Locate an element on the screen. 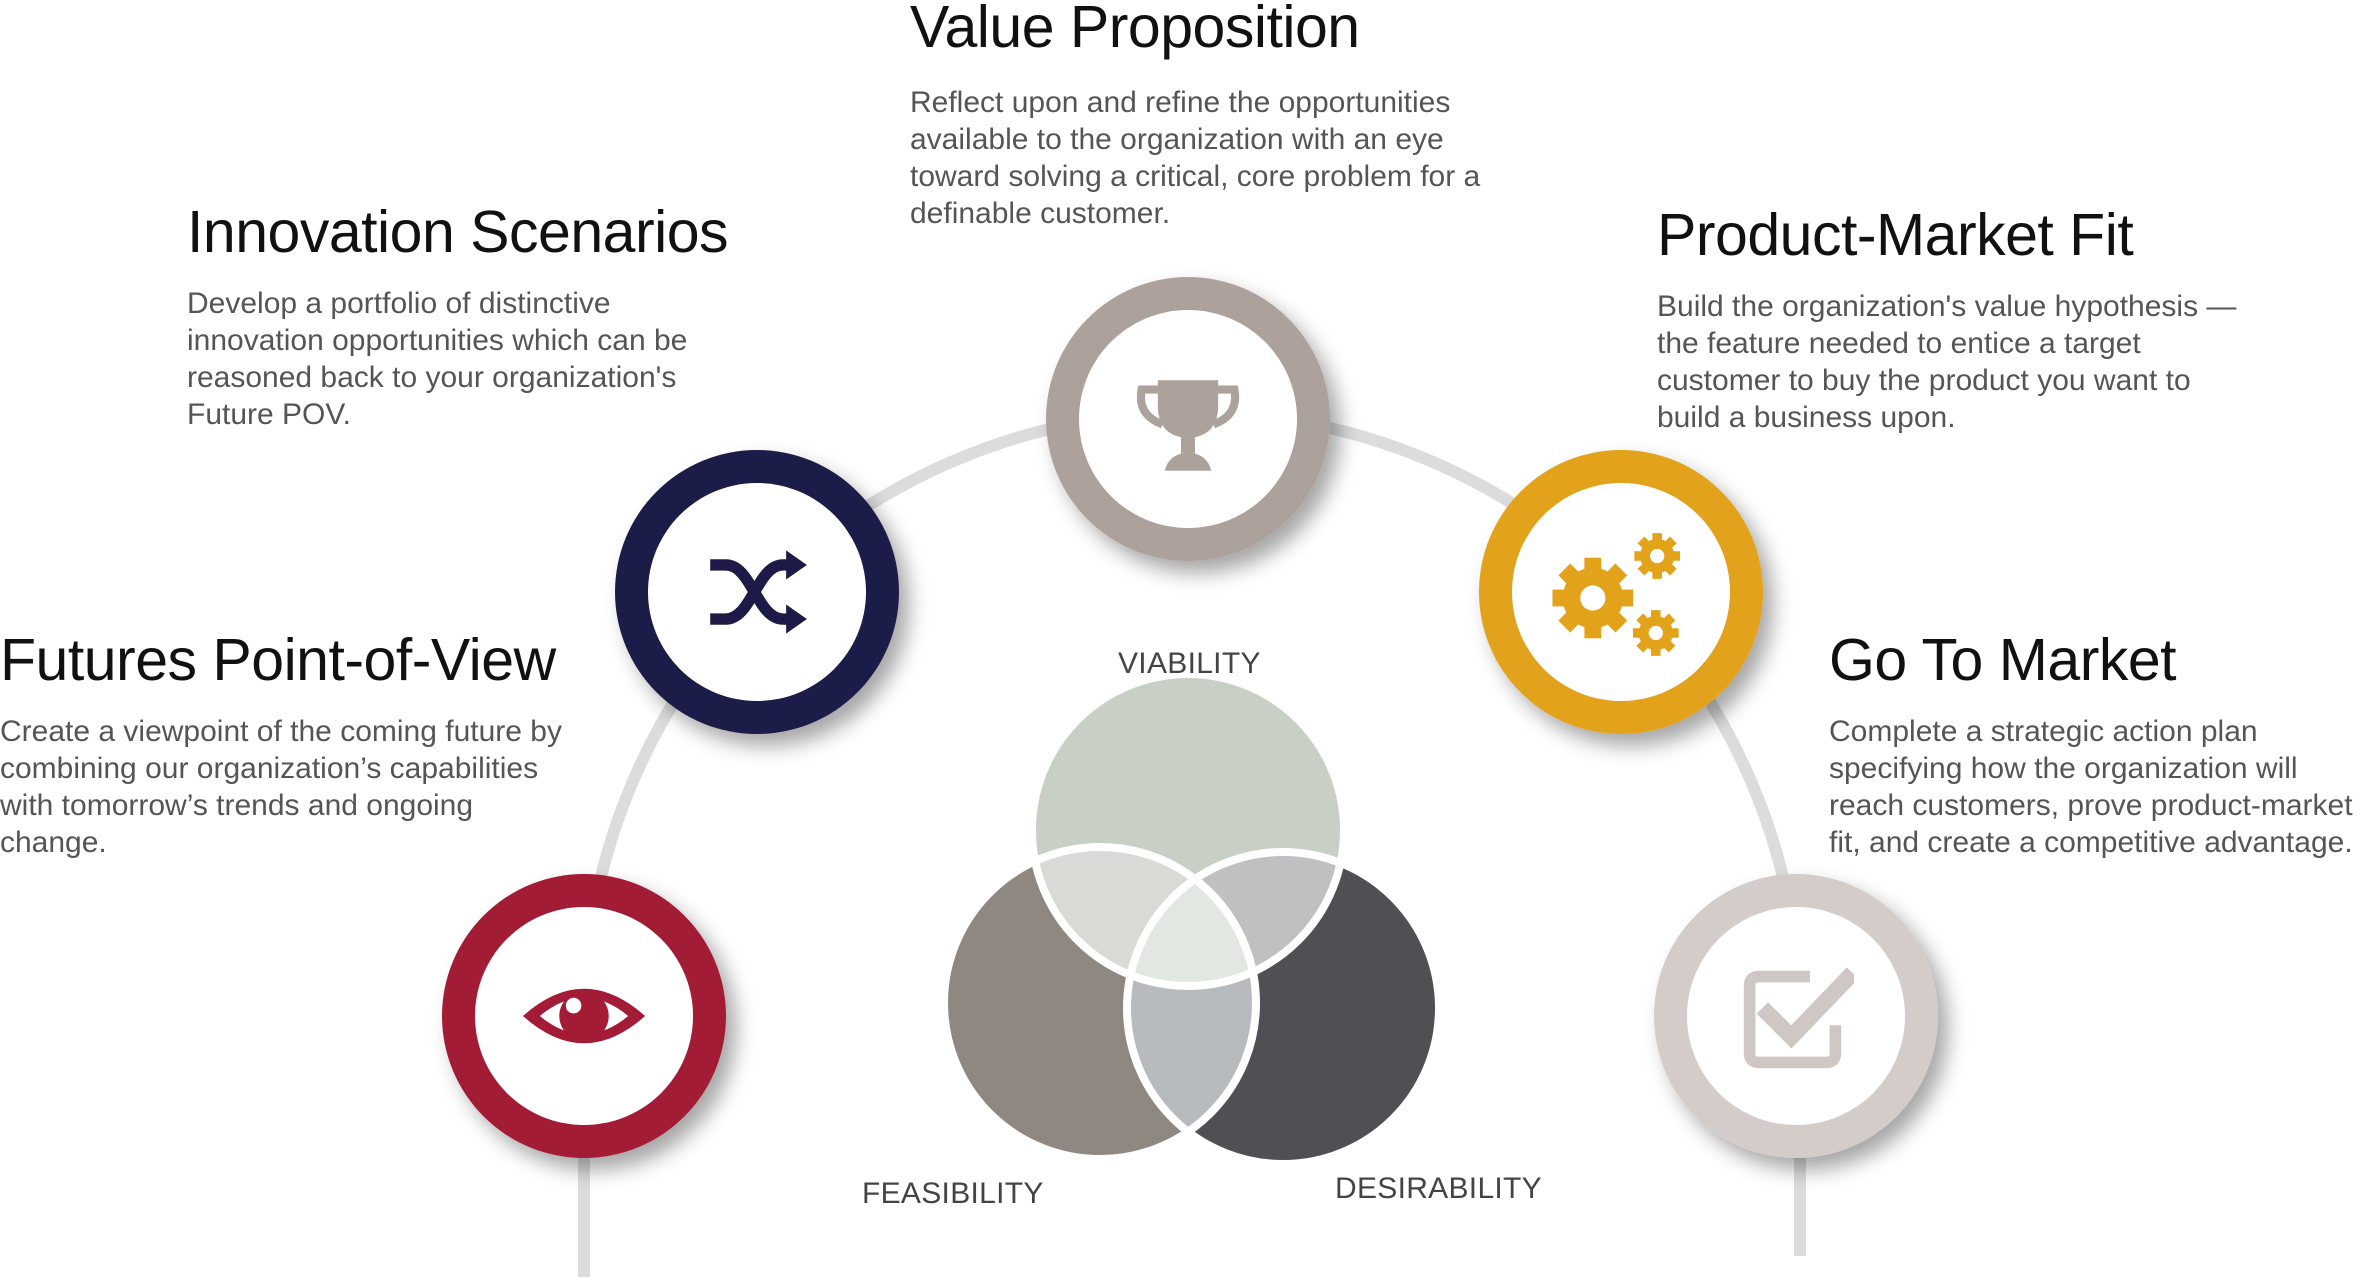 Image resolution: width=2380 pixels, height=1277 pixels. stage-title: Innovation Scenarios is located at coordinates (458, 232).